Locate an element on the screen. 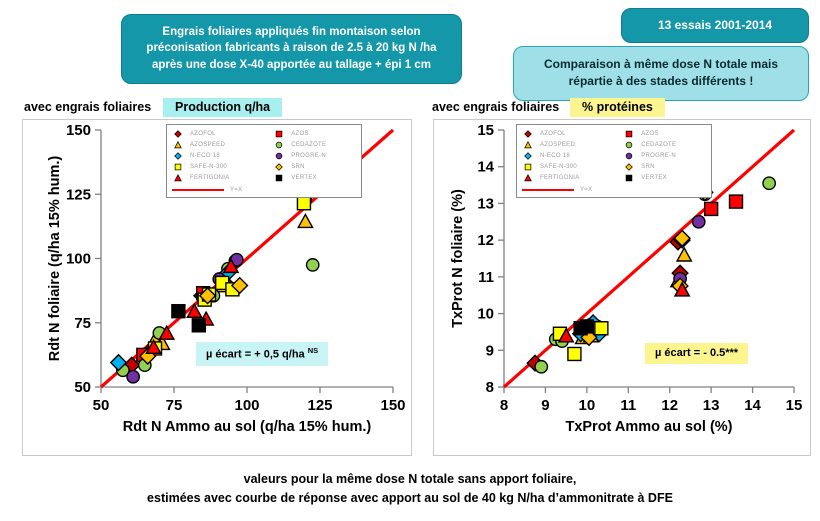 The height and width of the screenshot is (521, 820). x-axis-title: TxProt Ammo au sol (%) is located at coordinates (648, 427).